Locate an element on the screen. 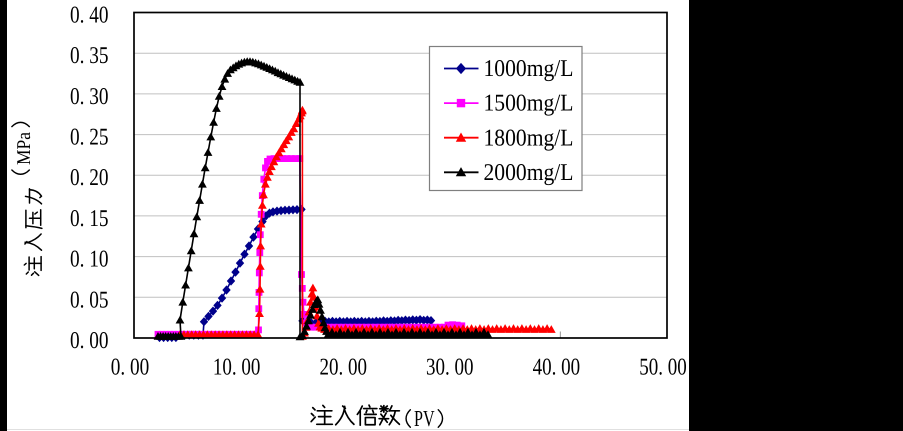 The height and width of the screenshot is (431, 903). svg-text: 0. 15 is located at coordinates (89, 219).